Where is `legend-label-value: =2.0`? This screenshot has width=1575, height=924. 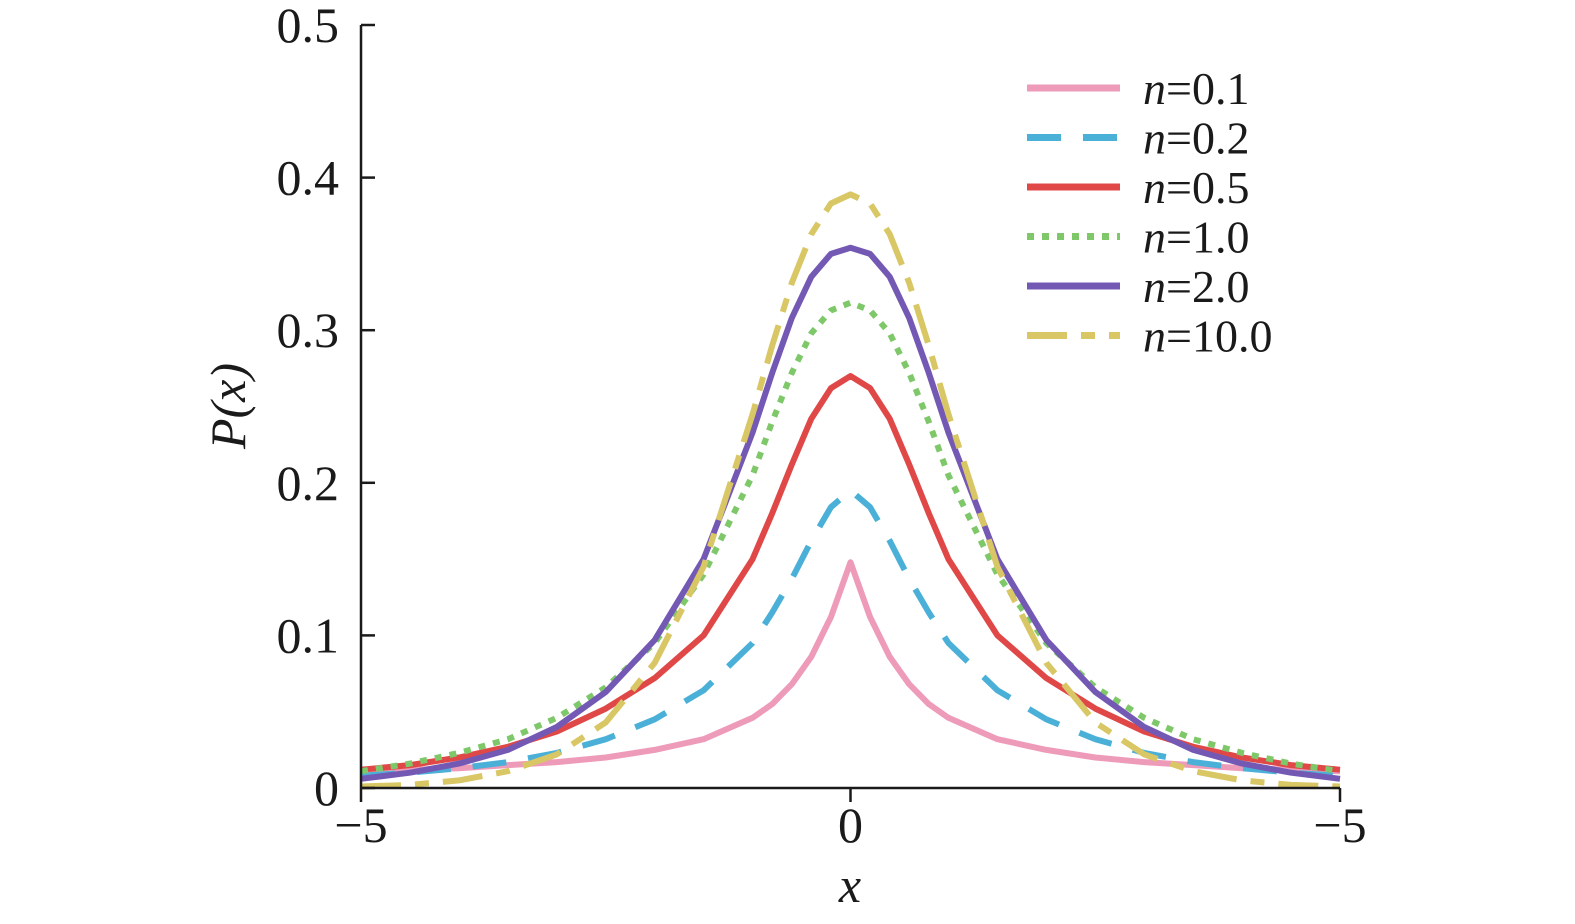 legend-label-value: =2.0 is located at coordinates (1207, 286).